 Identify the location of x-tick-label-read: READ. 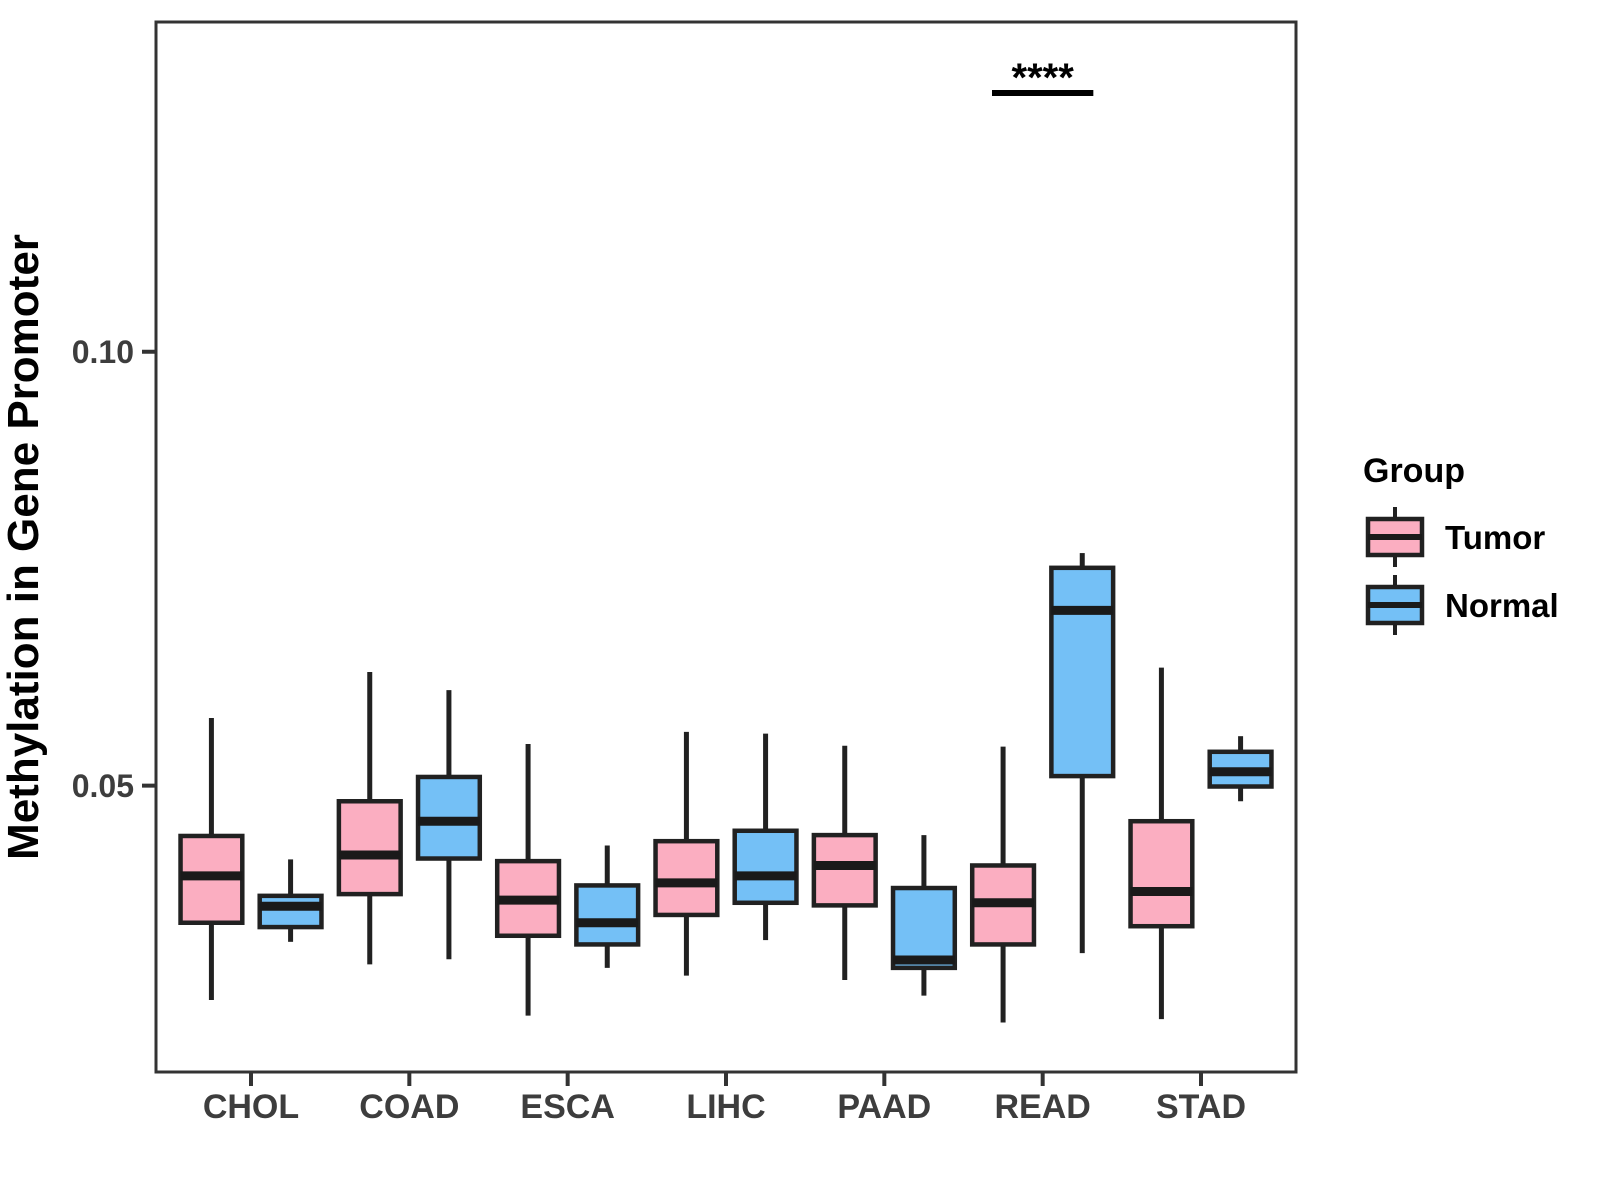
(1042, 1107).